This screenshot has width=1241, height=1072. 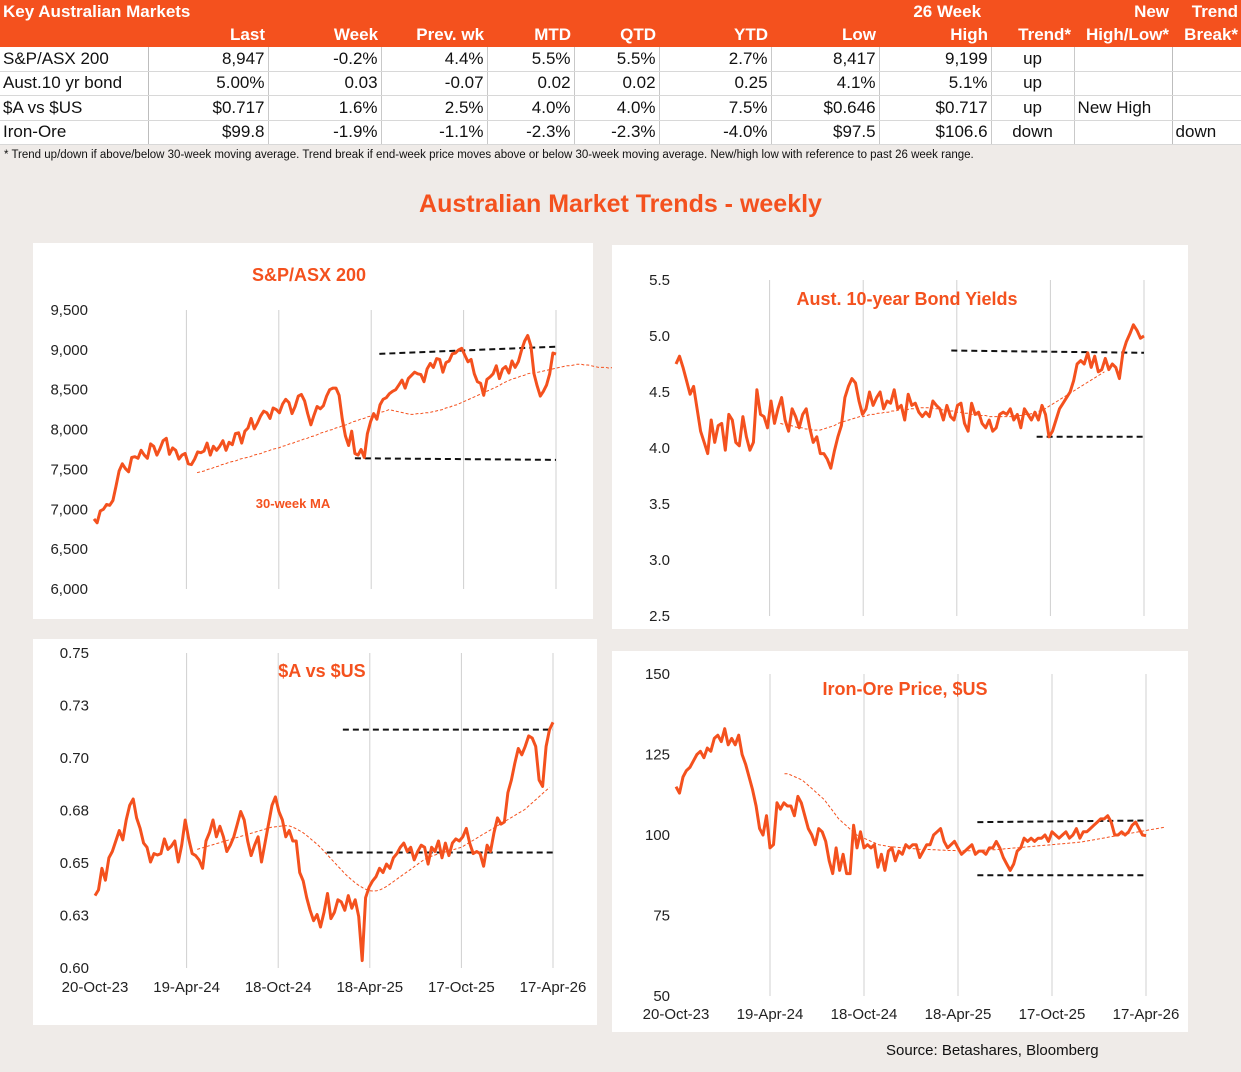 I want to click on cell: $0.717, so click(x=208, y=108).